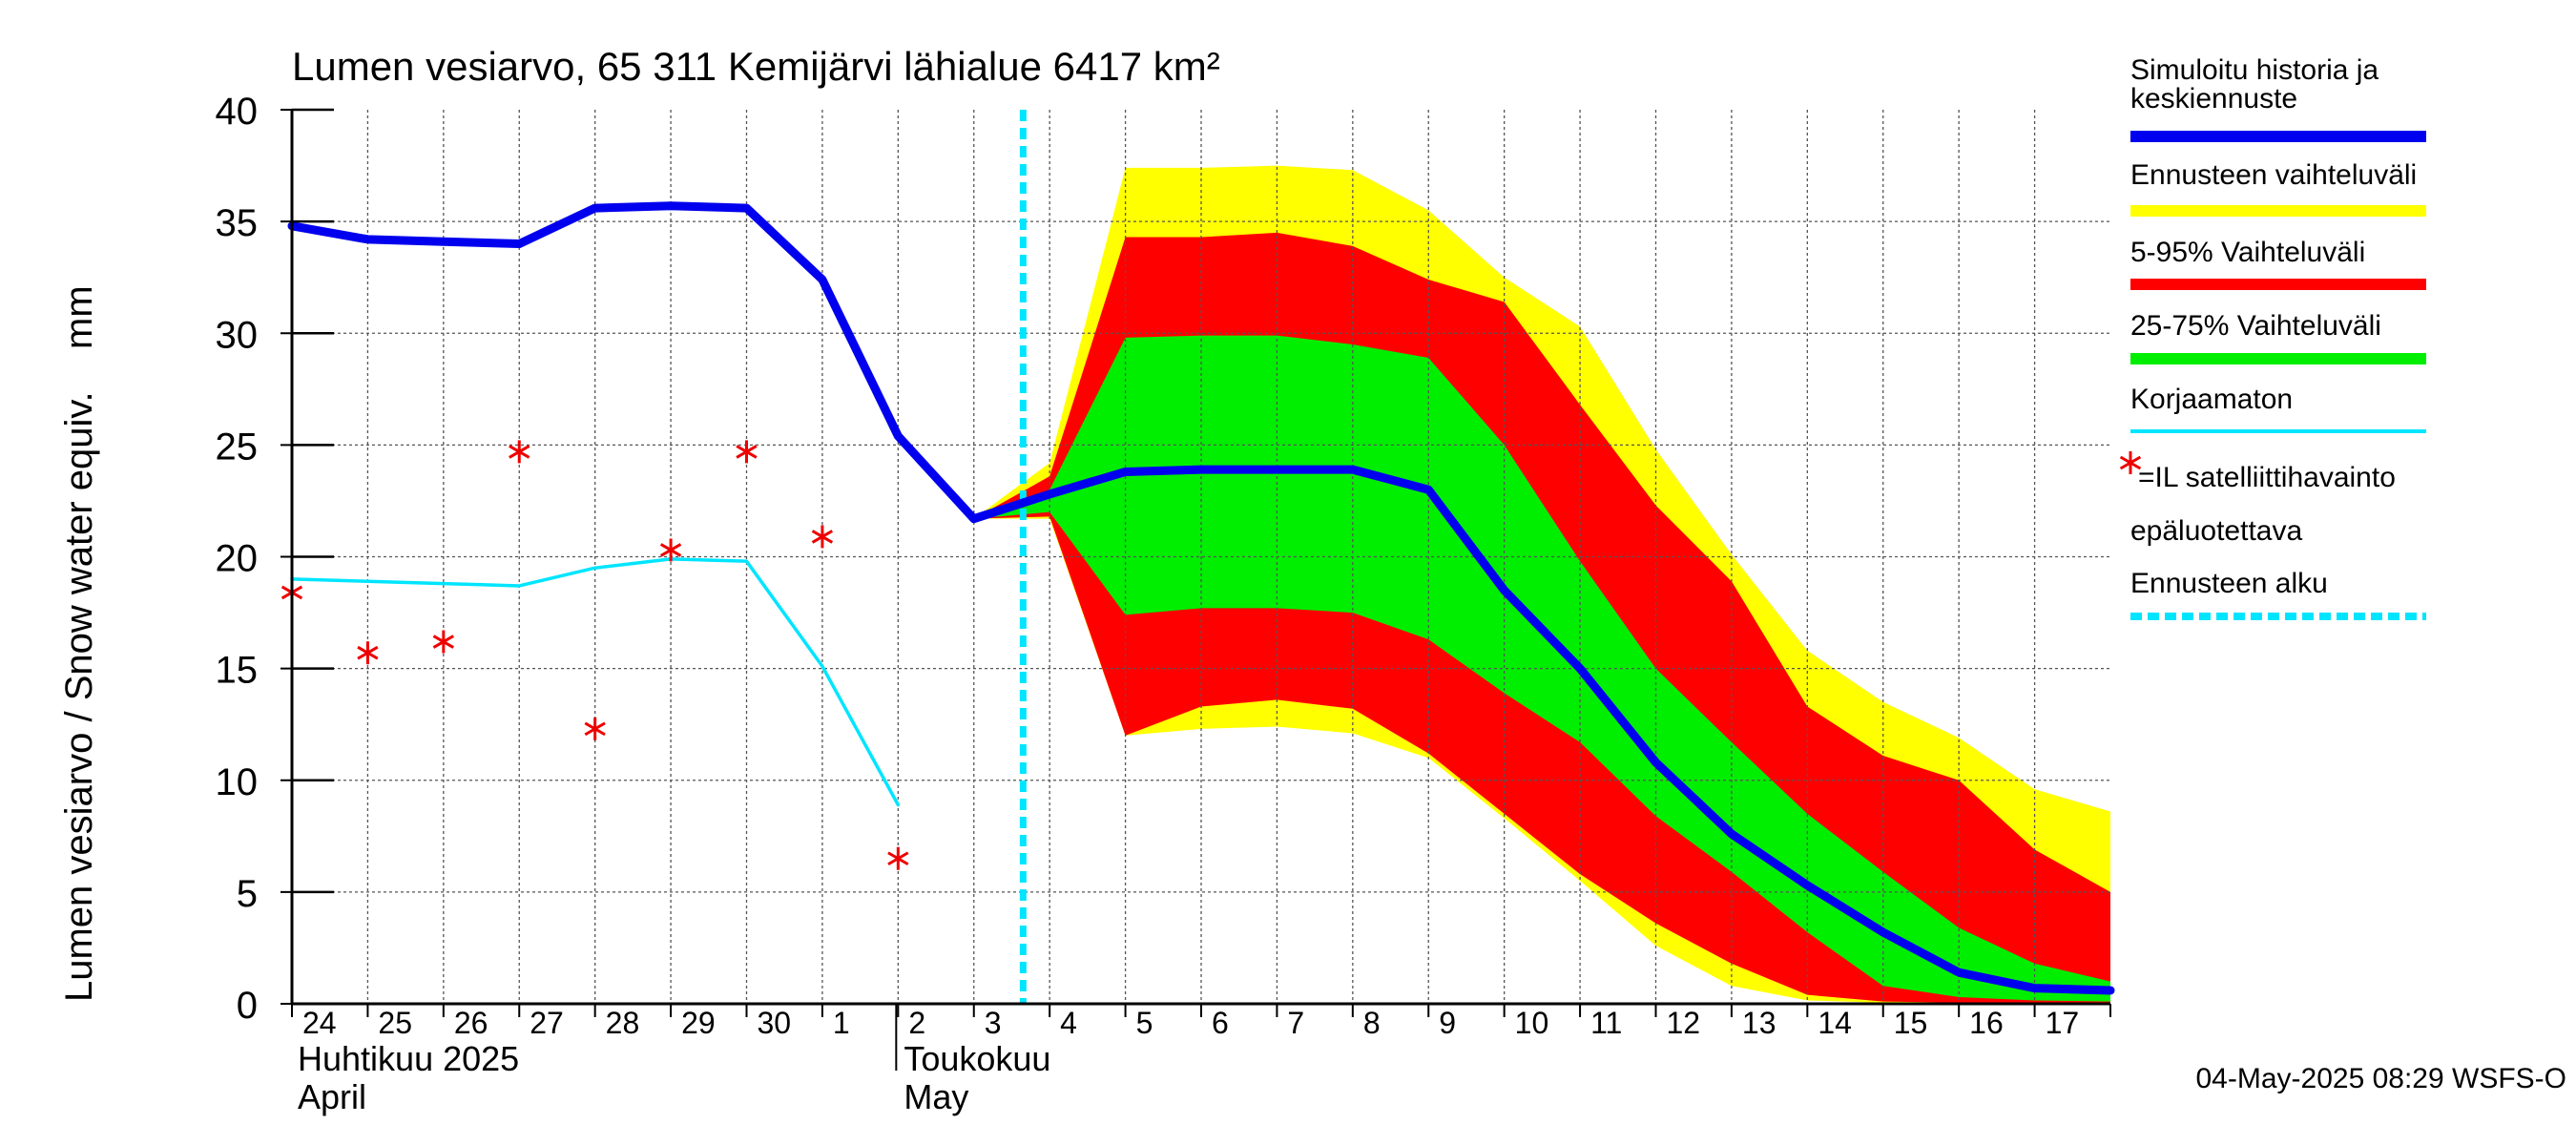 The height and width of the screenshot is (1145, 2576). What do you see at coordinates (1759, 1023) in the screenshot?
I see `x-tick-label: 13` at bounding box center [1759, 1023].